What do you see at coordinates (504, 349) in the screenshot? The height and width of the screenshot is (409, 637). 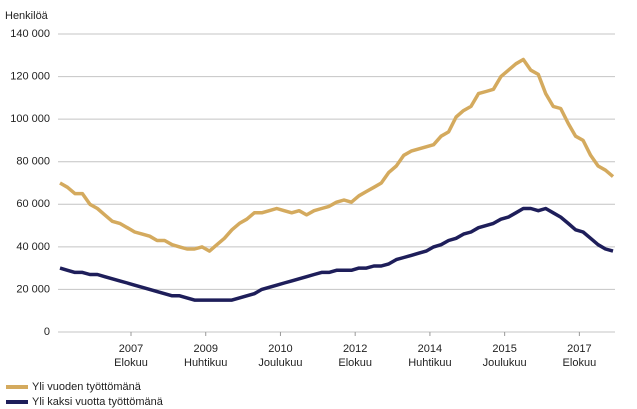 I see `x-tick-label: 2015` at bounding box center [504, 349].